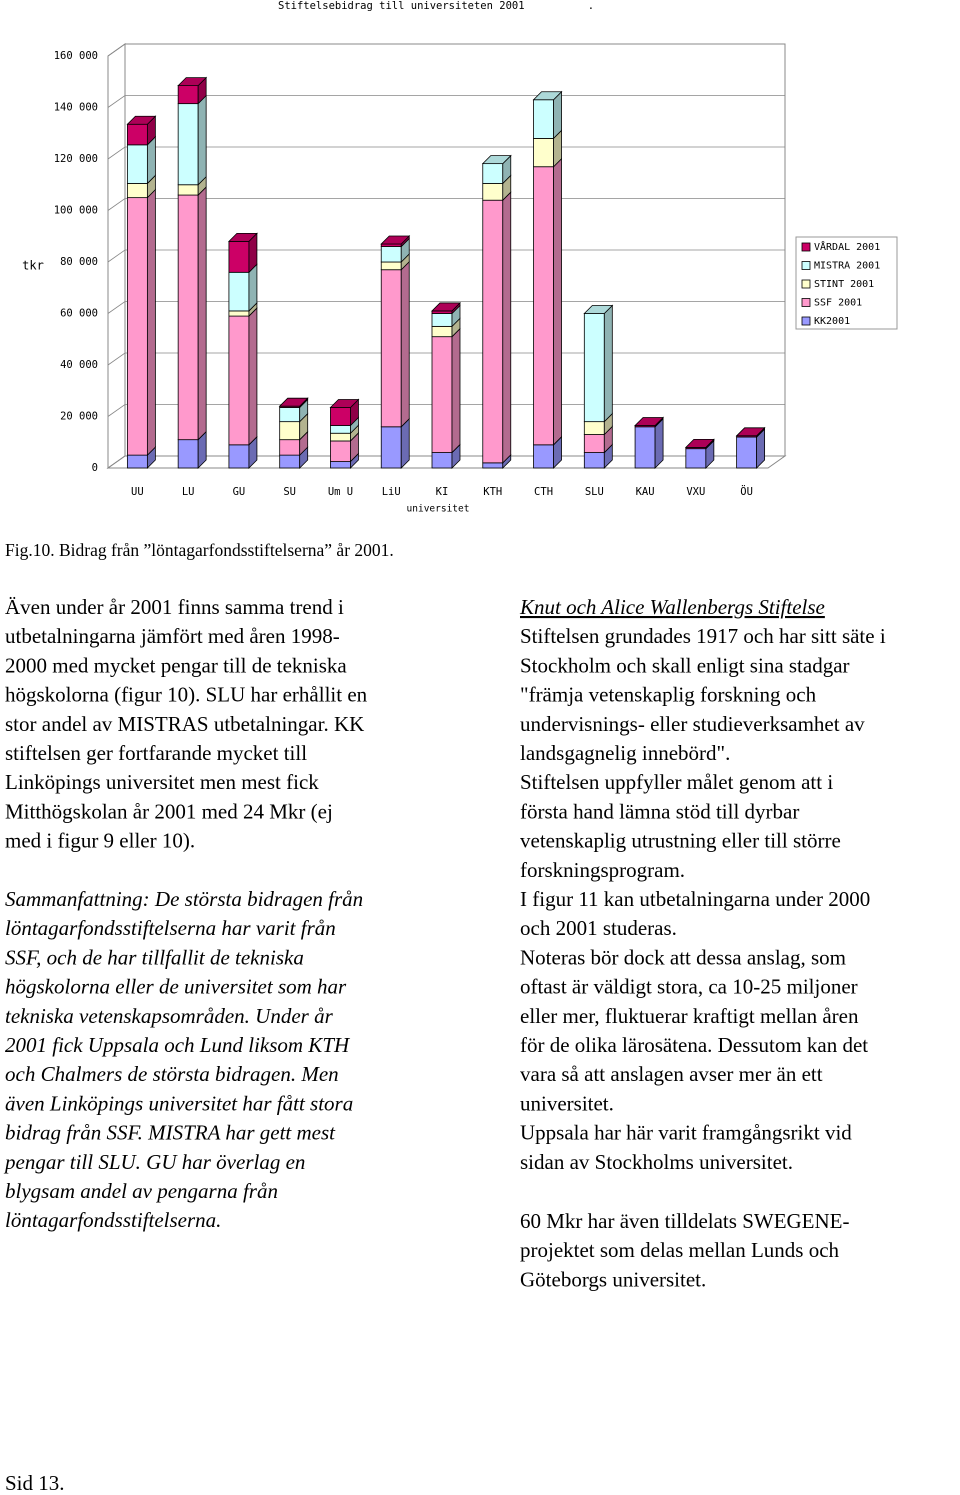 This screenshot has height=1495, width=960. Describe the element at coordinates (141, 1191) in the screenshot. I see `summary-line: blygsam andel av pengarna från` at that location.